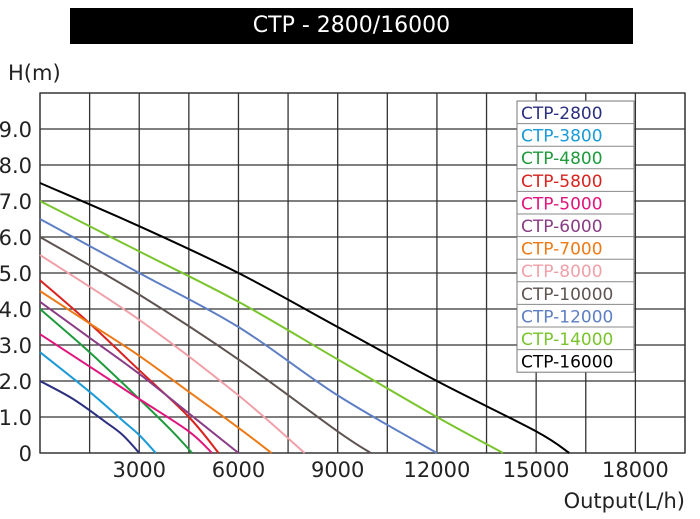 This screenshot has width=700, height=519. Describe the element at coordinates (16, 166) in the screenshot. I see `y-tick-label: 8.0` at that location.